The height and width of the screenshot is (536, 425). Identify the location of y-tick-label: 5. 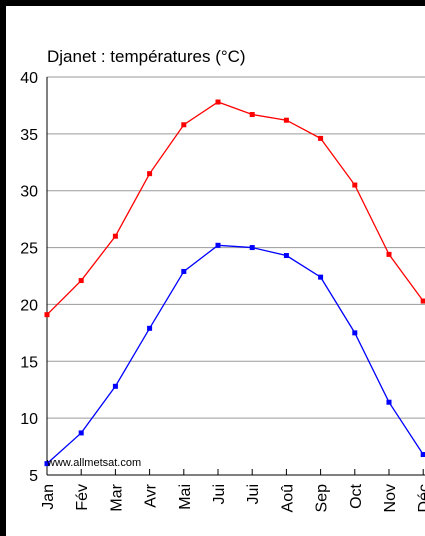
(33, 476).